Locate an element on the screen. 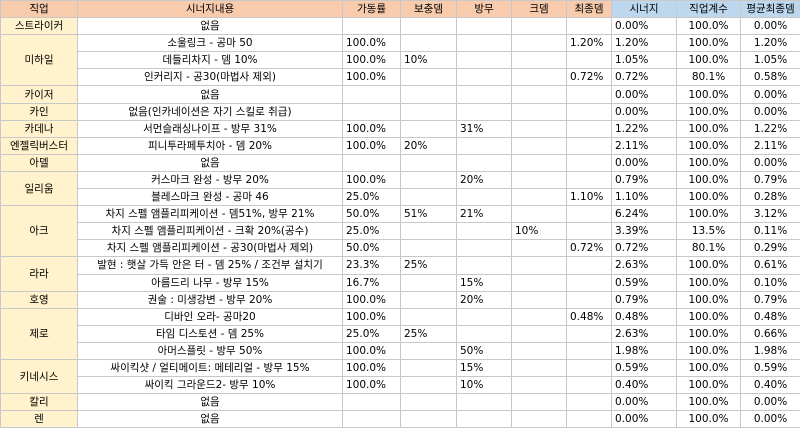 The width and height of the screenshot is (800, 434). ignore-defense-cell: 50% is located at coordinates (484, 350).